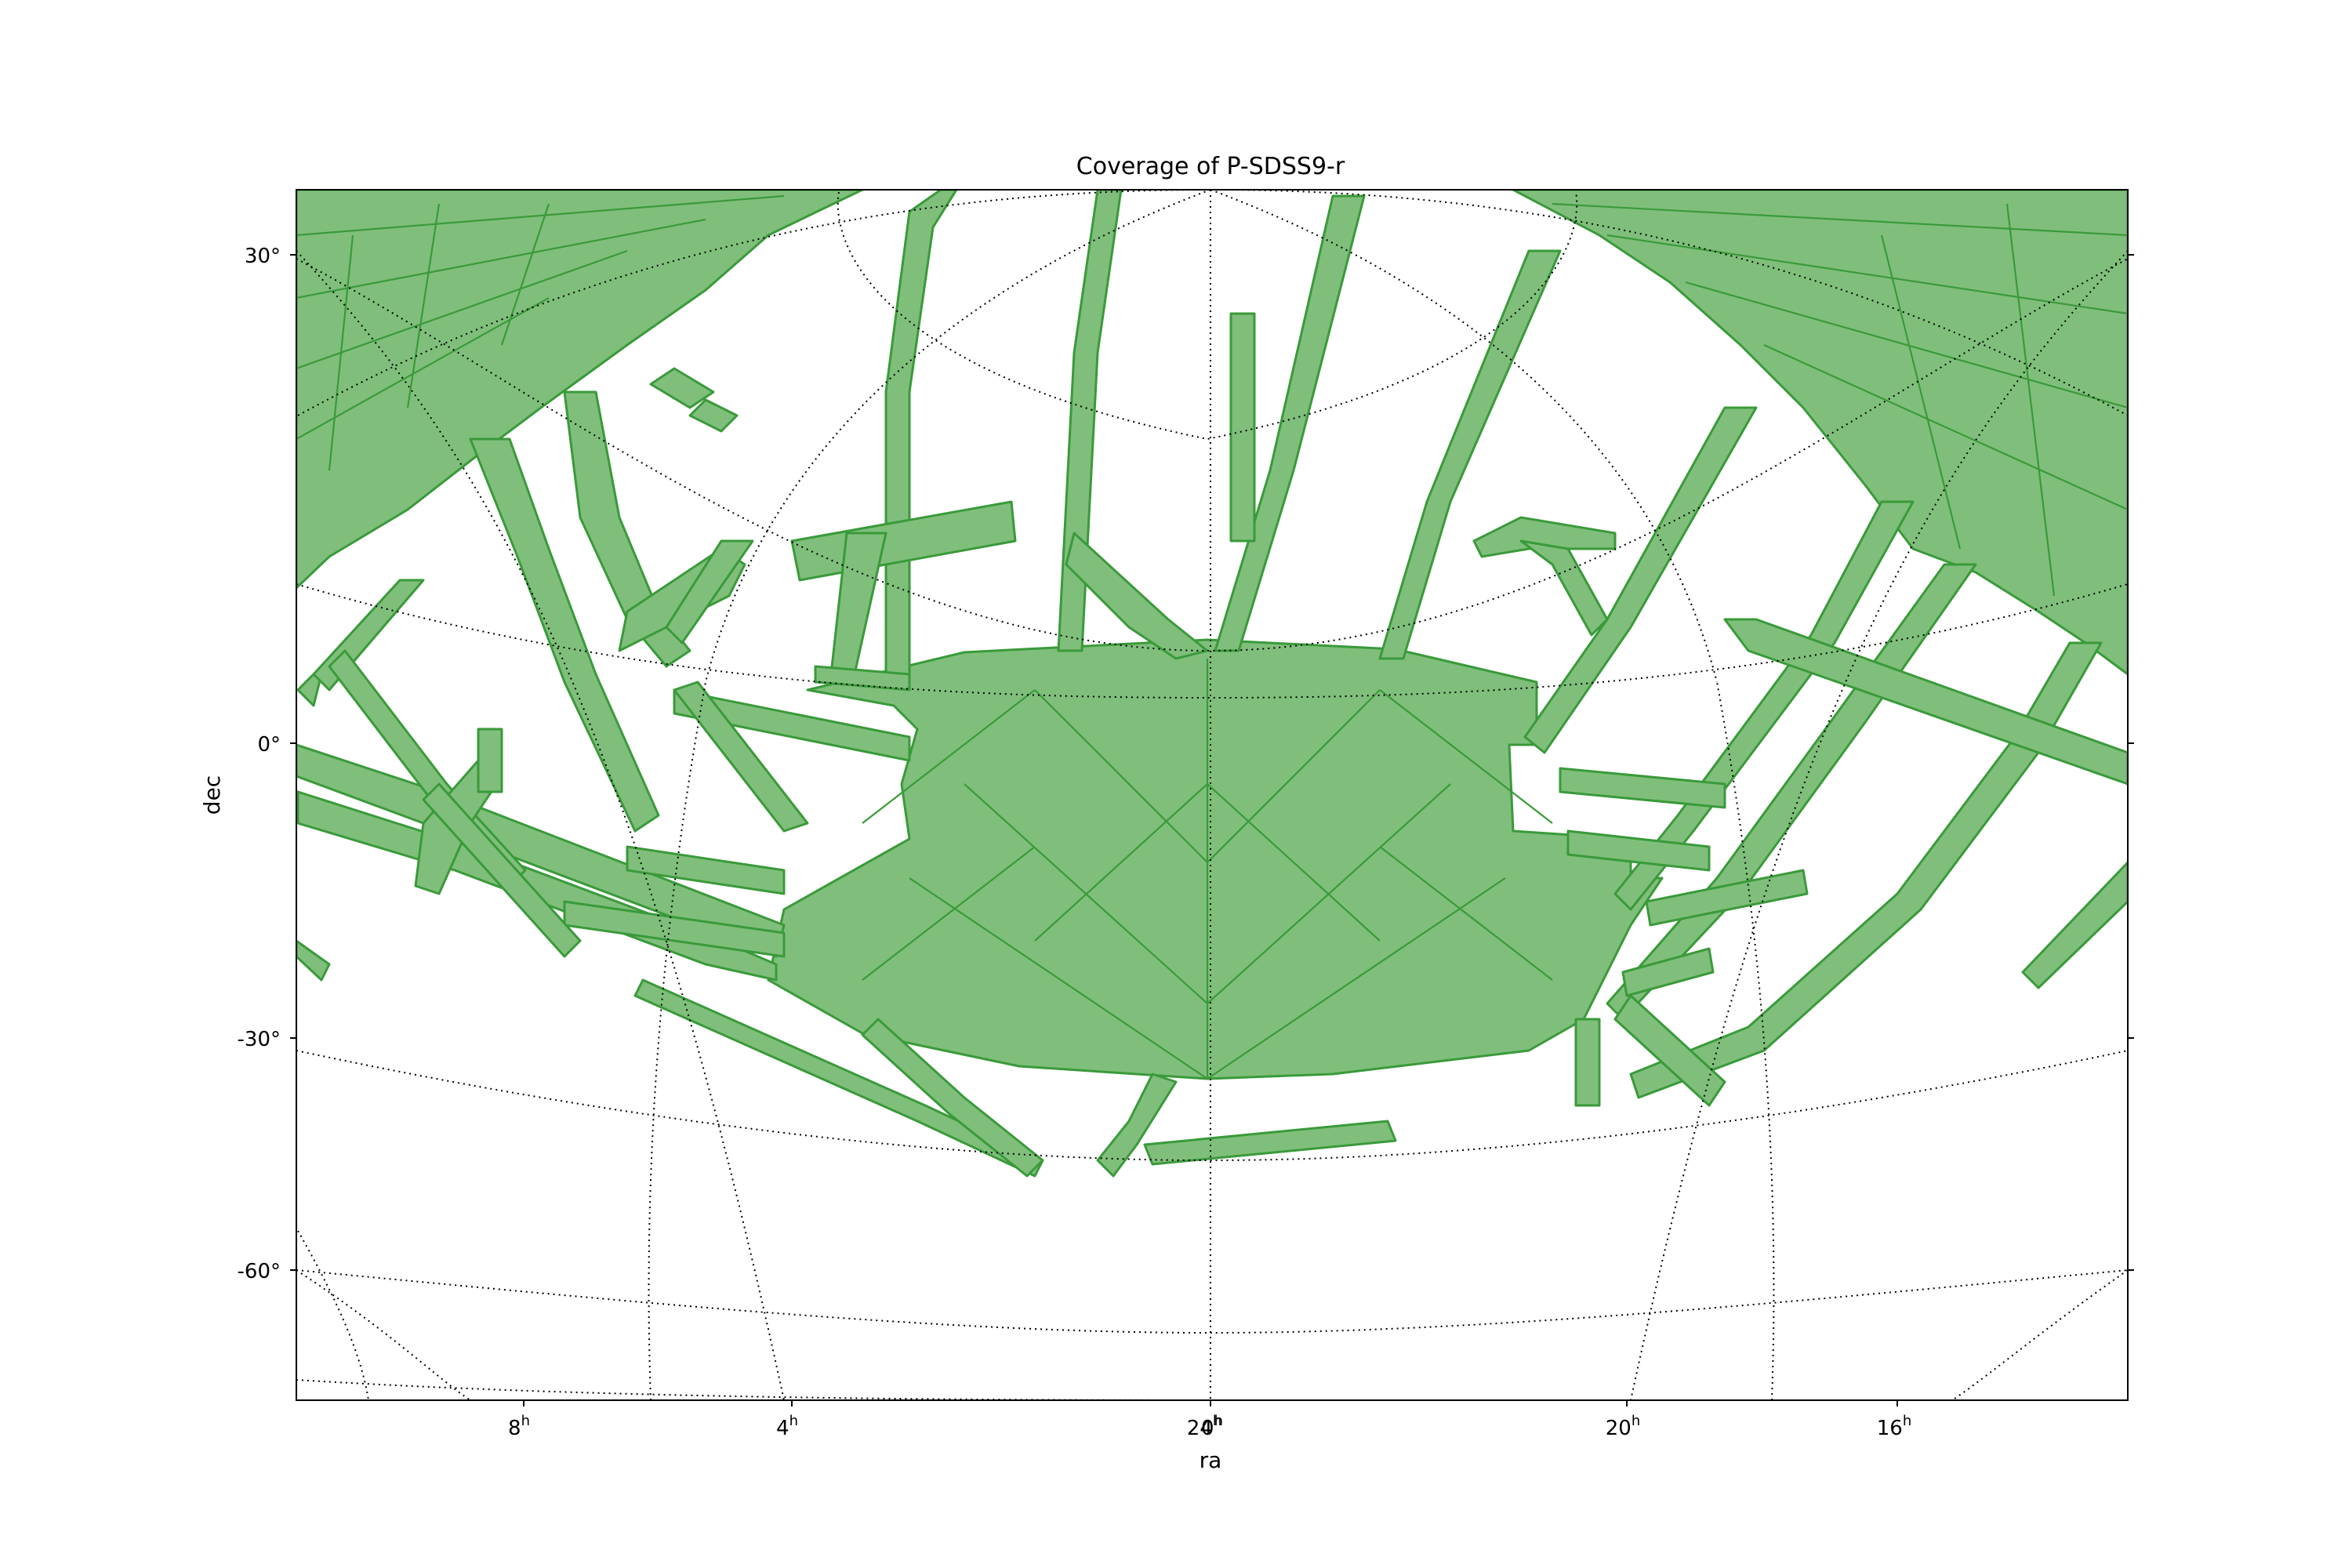  I want to click on coverage-central-region, so click(1215, 859).